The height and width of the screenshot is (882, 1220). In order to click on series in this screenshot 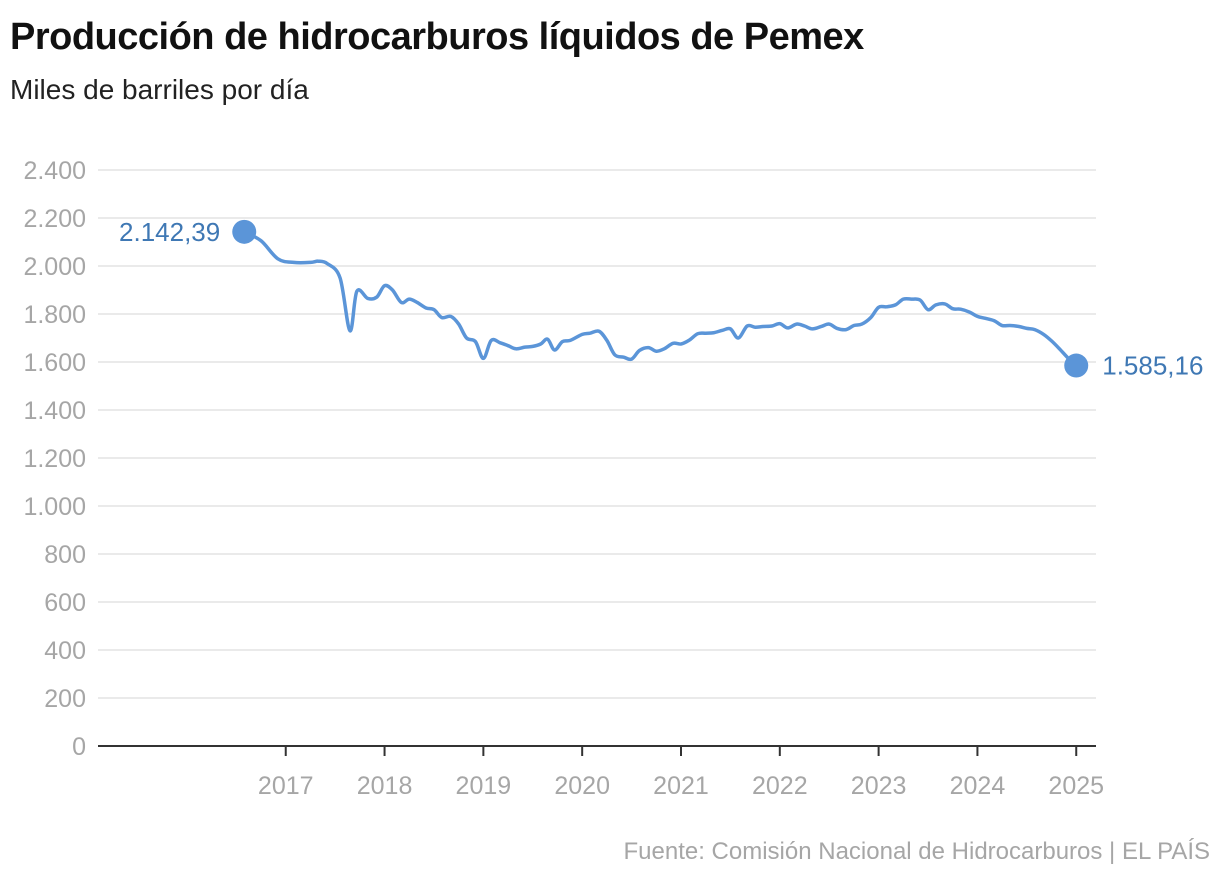, I will do `click(660, 299)`.